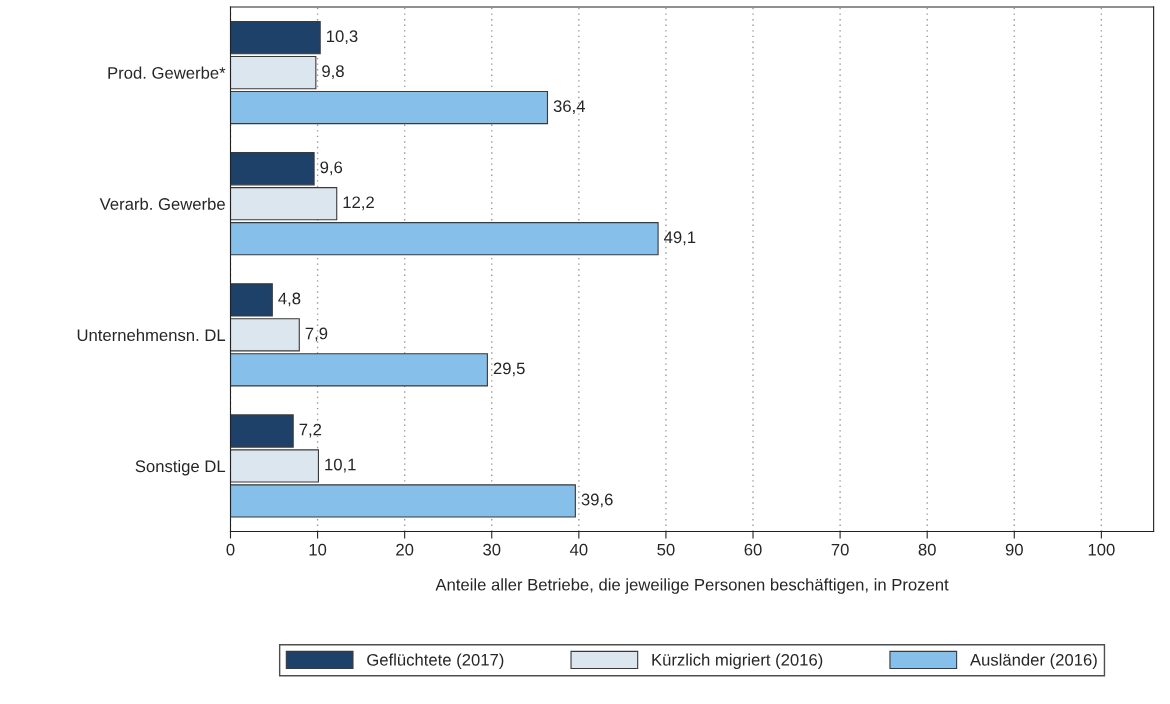 Image resolution: width=1170 pixels, height=704 pixels. What do you see at coordinates (333, 72) in the screenshot?
I see `data-label: 9,8` at bounding box center [333, 72].